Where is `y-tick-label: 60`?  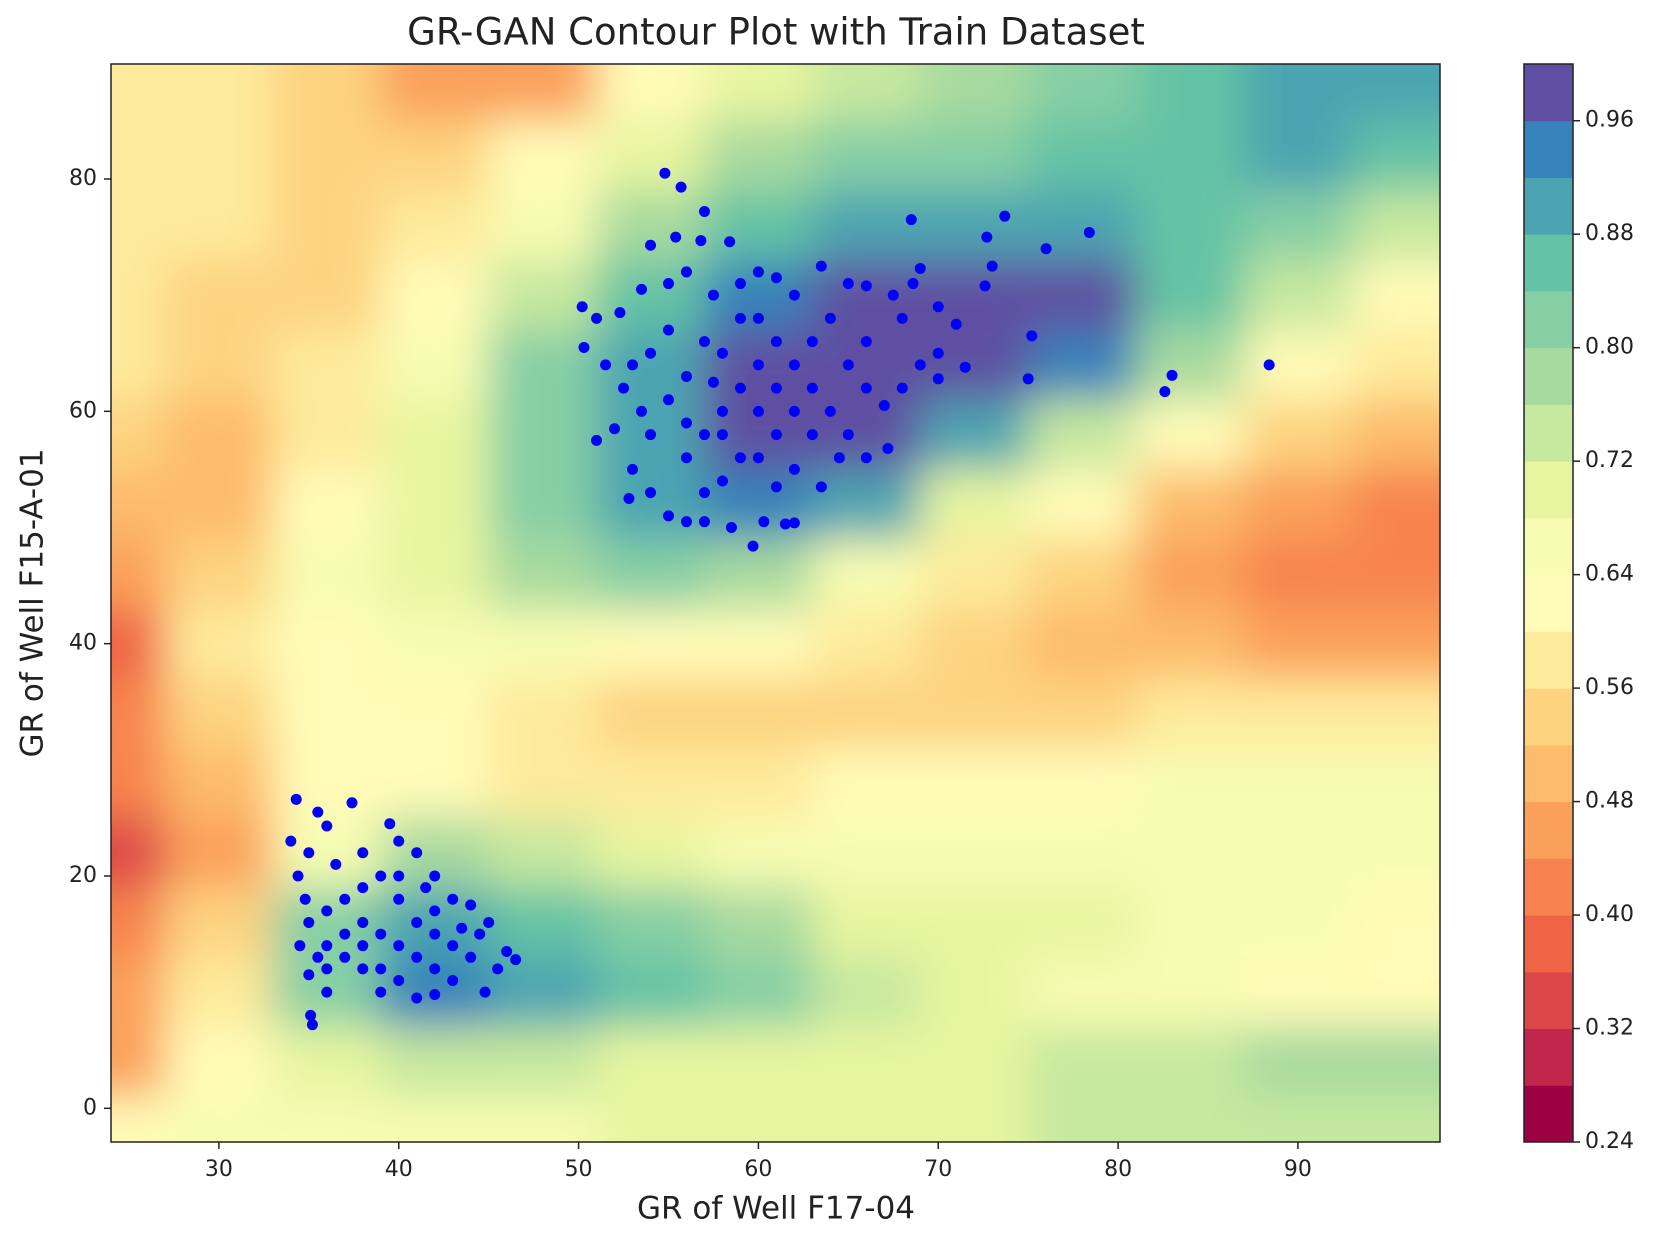 y-tick-label: 60 is located at coordinates (83, 410).